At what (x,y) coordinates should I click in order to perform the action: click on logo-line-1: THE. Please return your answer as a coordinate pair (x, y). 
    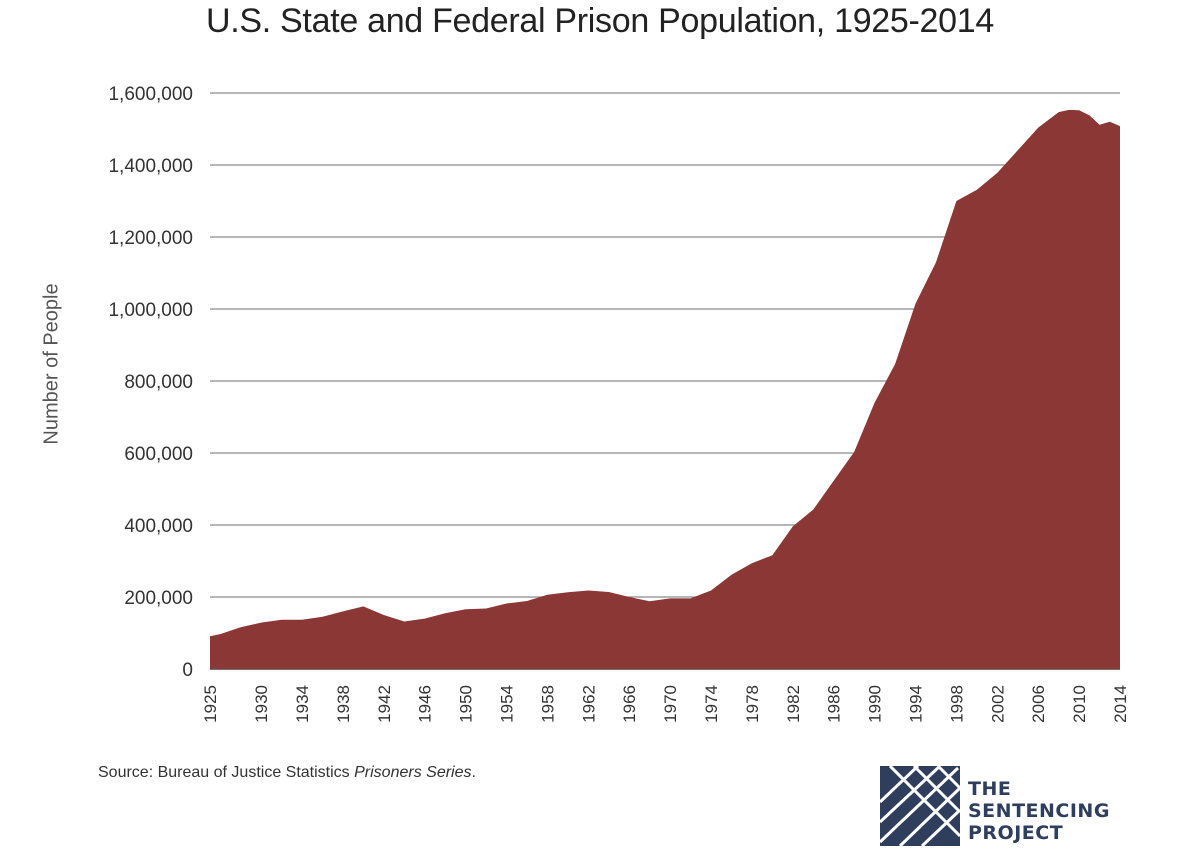
    Looking at the image, I should click on (990, 789).